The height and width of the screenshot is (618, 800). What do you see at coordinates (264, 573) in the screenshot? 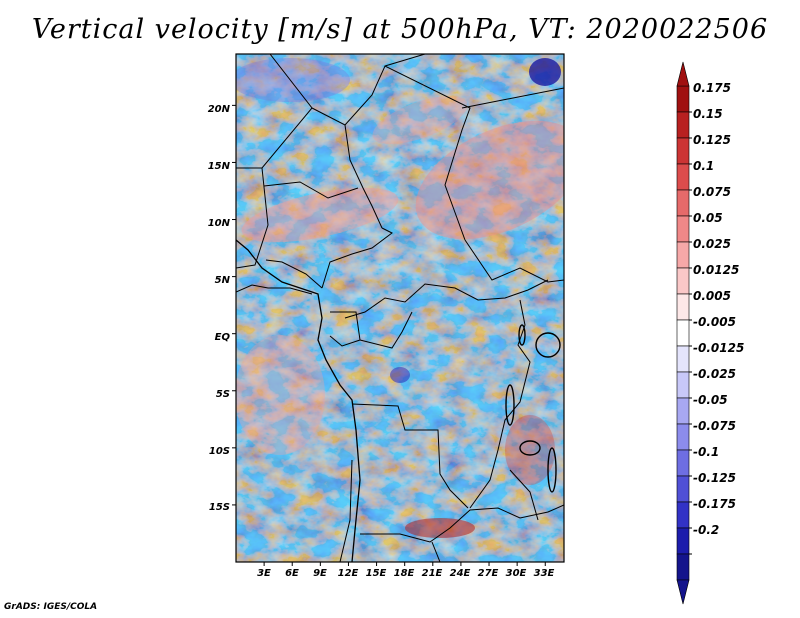
I see `lon-label-3e: 3E` at bounding box center [264, 573].